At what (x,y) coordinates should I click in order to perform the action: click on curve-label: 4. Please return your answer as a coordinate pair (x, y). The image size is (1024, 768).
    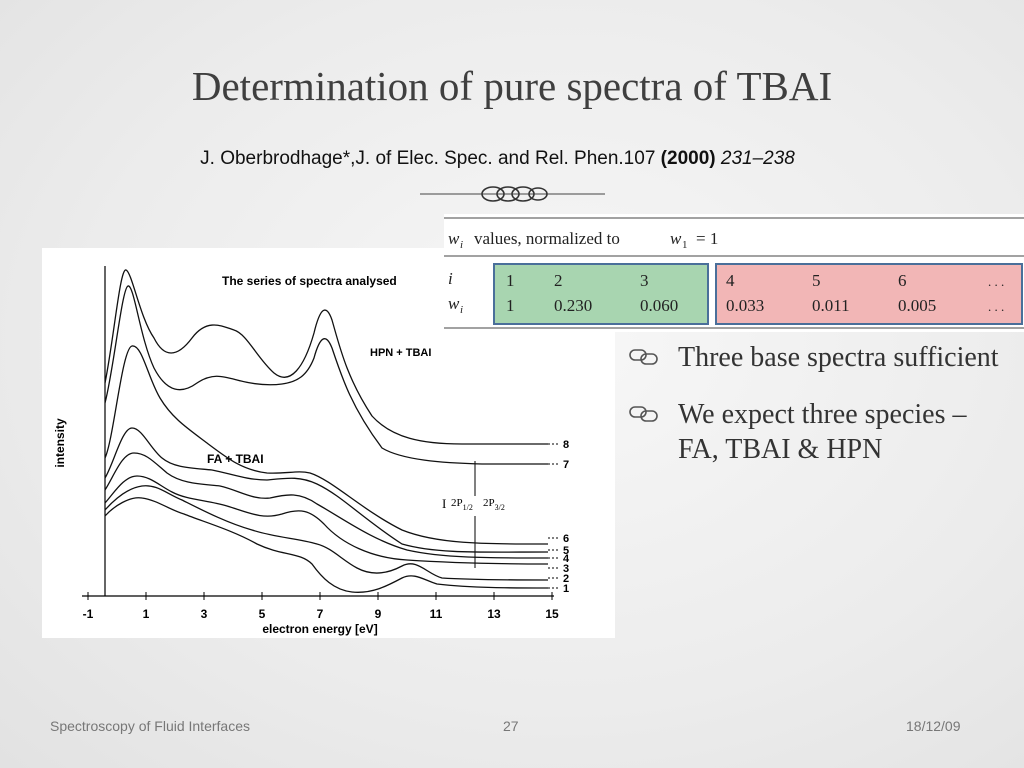
    Looking at the image, I should click on (566, 559).